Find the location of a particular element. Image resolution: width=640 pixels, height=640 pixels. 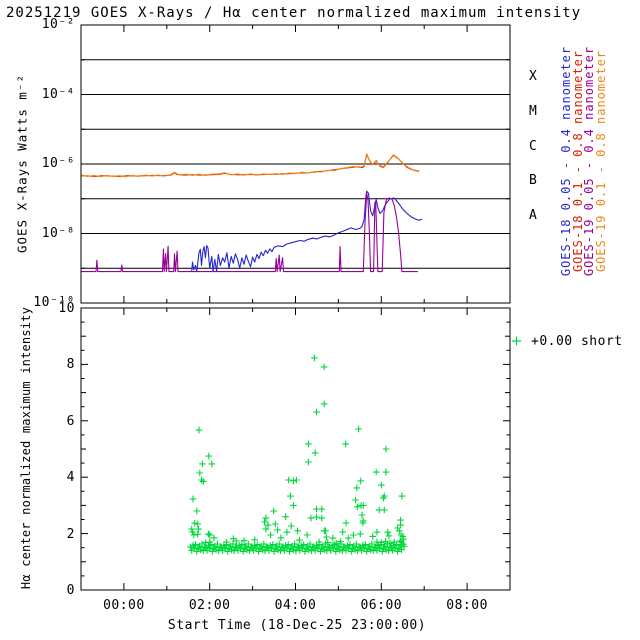

xray-tick-label: 10⁻⁶ is located at coordinates (58, 163).